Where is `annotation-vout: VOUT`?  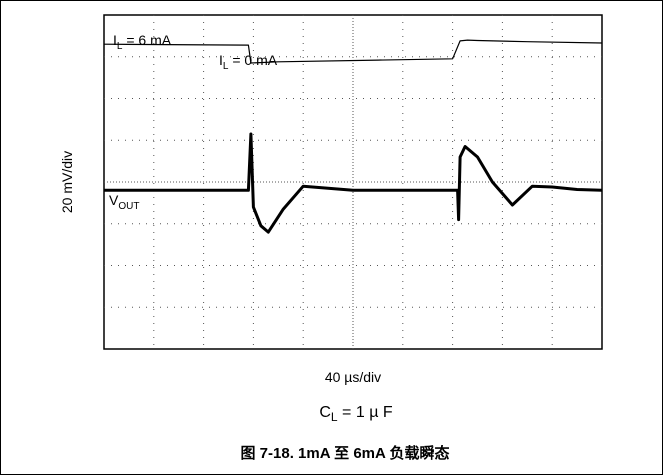 annotation-vout: VOUT is located at coordinates (124, 202).